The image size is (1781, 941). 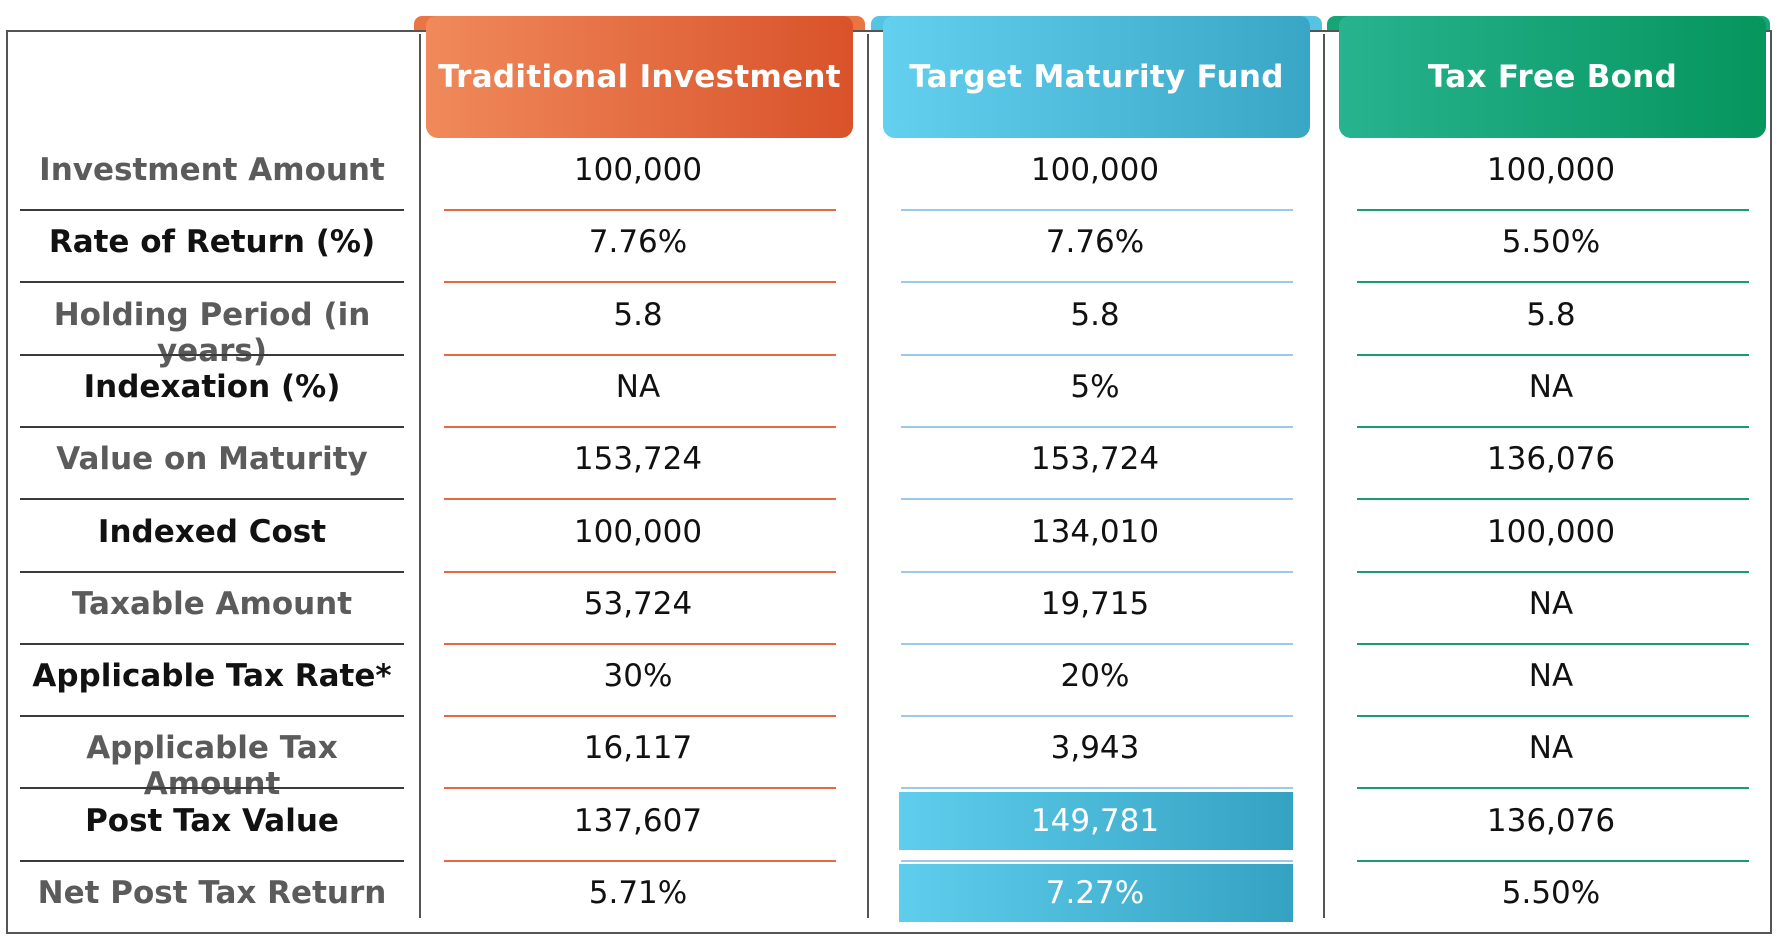 I want to click on table-cell-tmf: 100,000, so click(x=1095, y=170).